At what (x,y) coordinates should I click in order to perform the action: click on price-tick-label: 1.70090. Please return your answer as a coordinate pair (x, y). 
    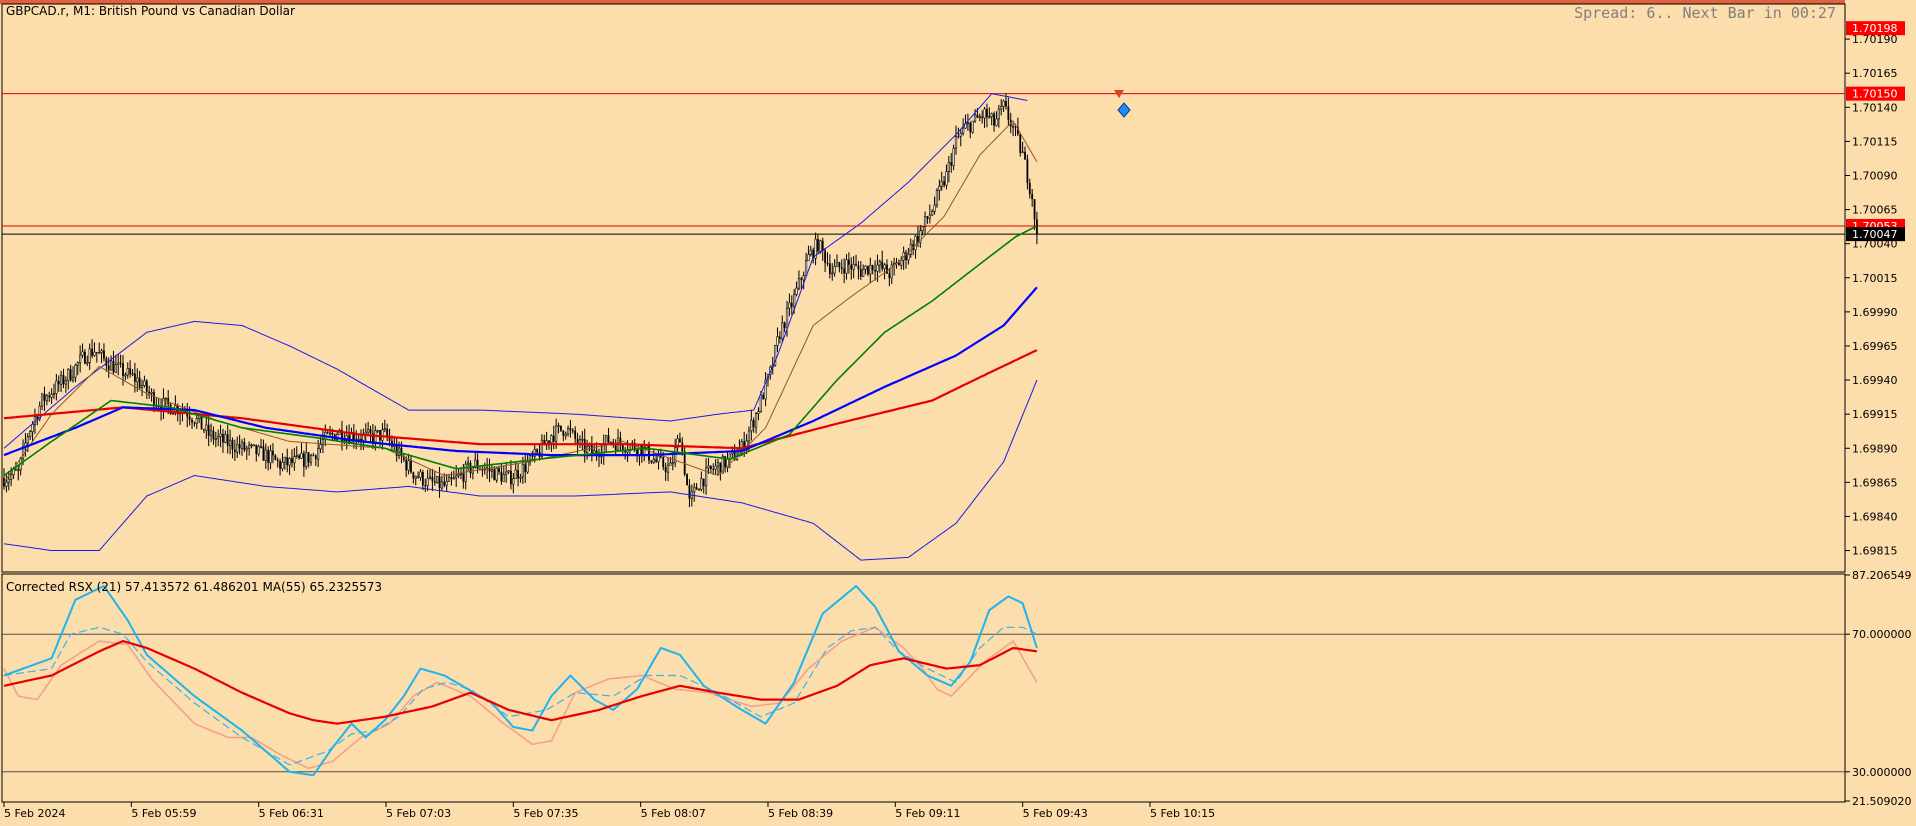
    Looking at the image, I should click on (1875, 175).